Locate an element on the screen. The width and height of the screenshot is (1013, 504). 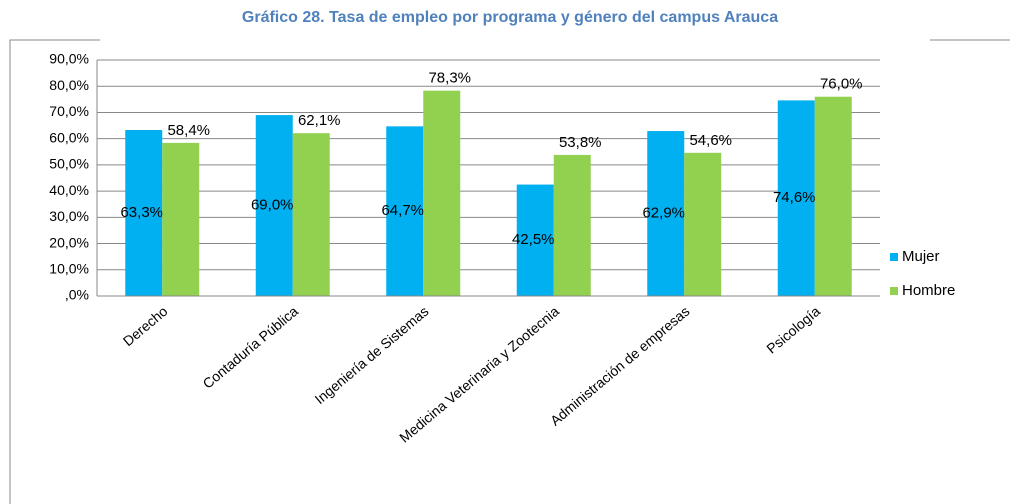
data-label: 76,0% is located at coordinates (841, 84).